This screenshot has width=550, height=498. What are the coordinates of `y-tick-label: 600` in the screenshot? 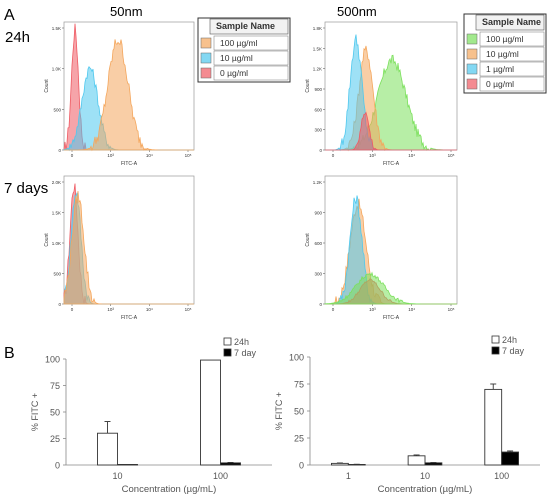 It's located at (318, 243).